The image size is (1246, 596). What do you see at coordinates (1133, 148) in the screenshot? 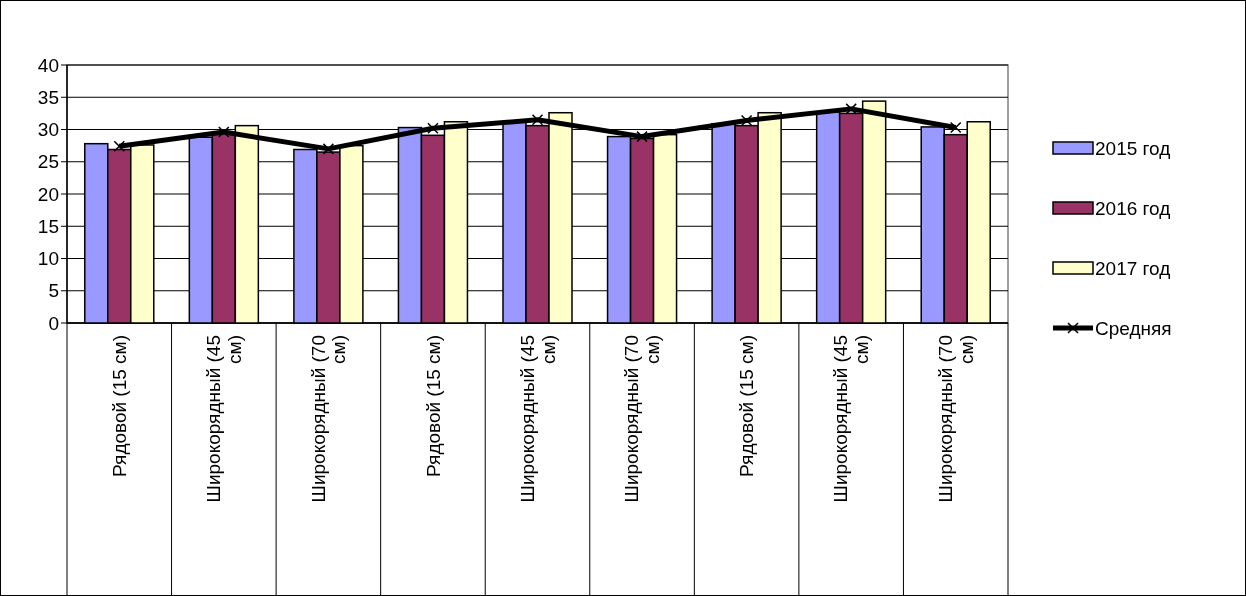
I see `legend-label: 2015 год` at bounding box center [1133, 148].